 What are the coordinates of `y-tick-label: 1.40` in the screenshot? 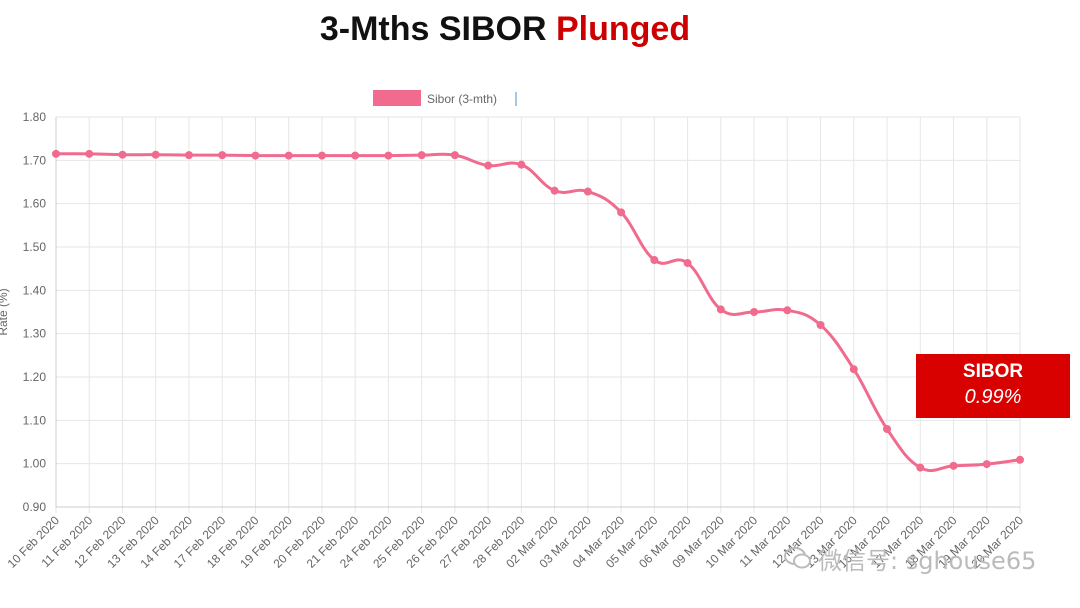 It's located at (35, 290).